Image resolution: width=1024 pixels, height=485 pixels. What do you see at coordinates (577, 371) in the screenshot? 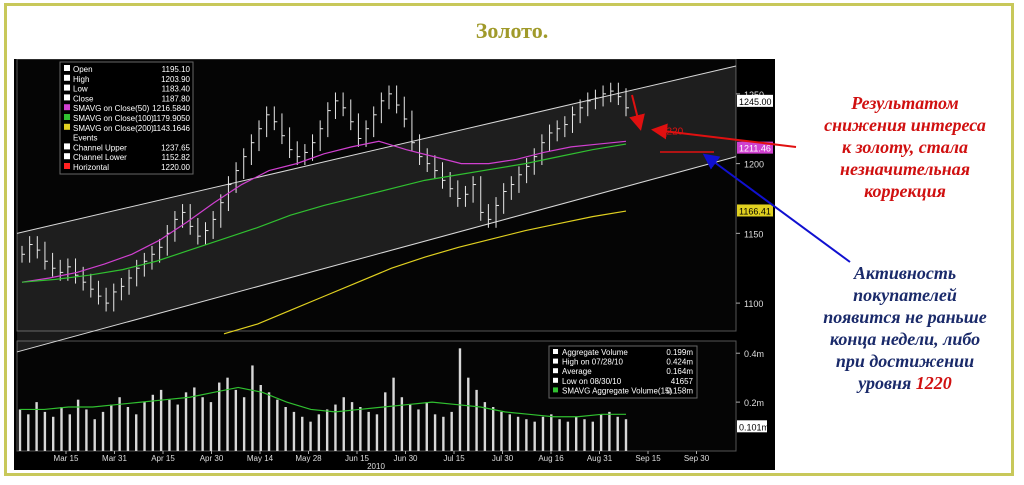
I see `volume-legend-label: Average` at bounding box center [577, 371].